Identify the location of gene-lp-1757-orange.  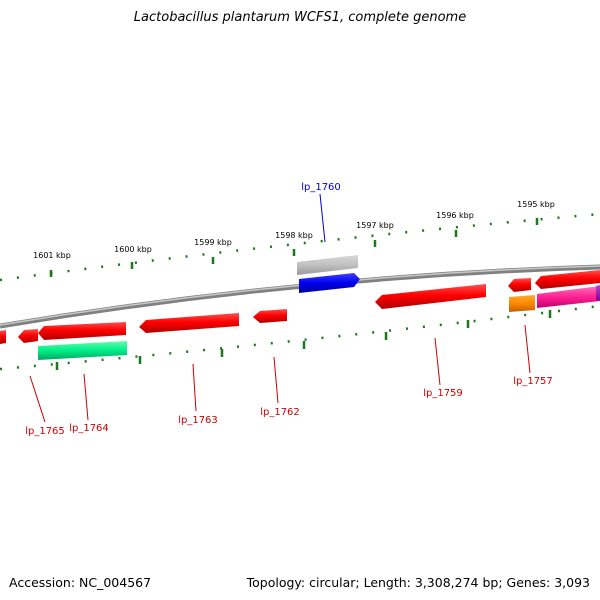
(522, 303).